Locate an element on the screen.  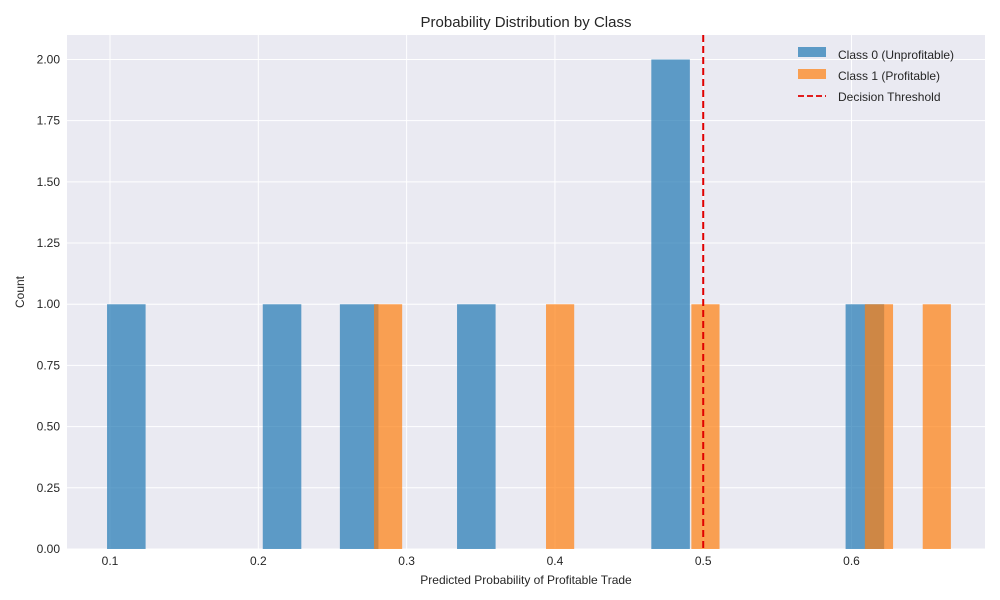
legend-label-class-1: Class 1 (Profitable) is located at coordinates (889, 76).